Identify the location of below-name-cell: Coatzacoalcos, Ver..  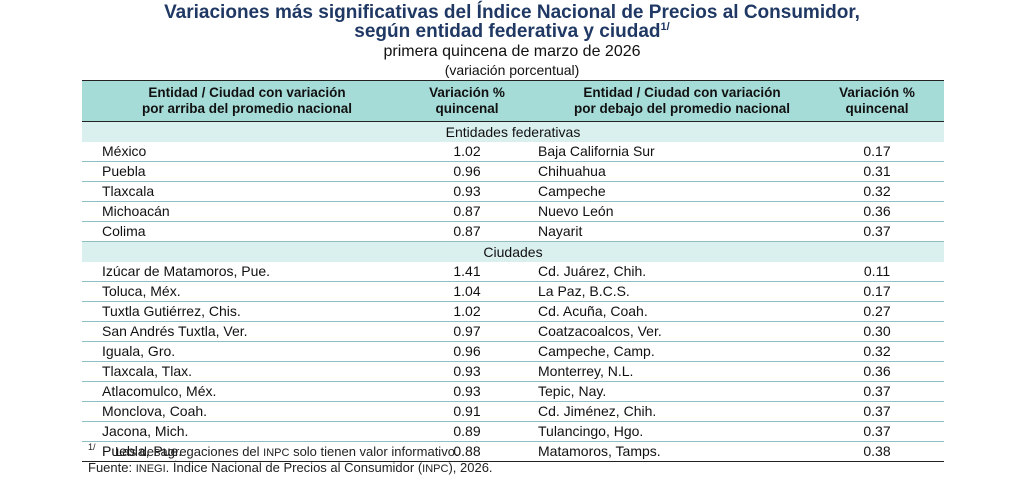
(600, 331).